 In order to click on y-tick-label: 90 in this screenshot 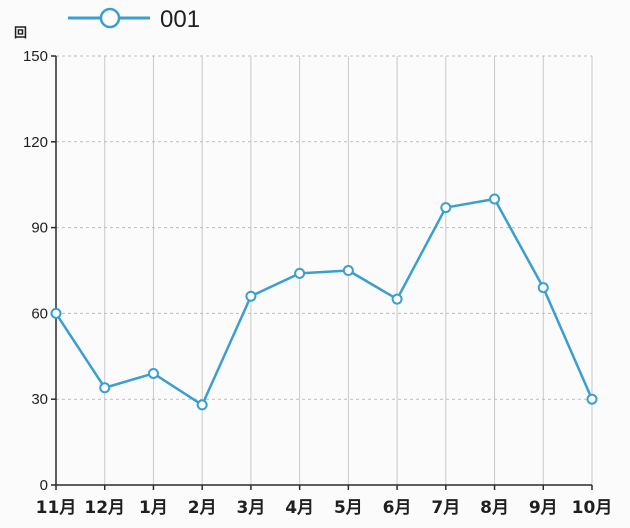, I will do `click(39, 228)`.